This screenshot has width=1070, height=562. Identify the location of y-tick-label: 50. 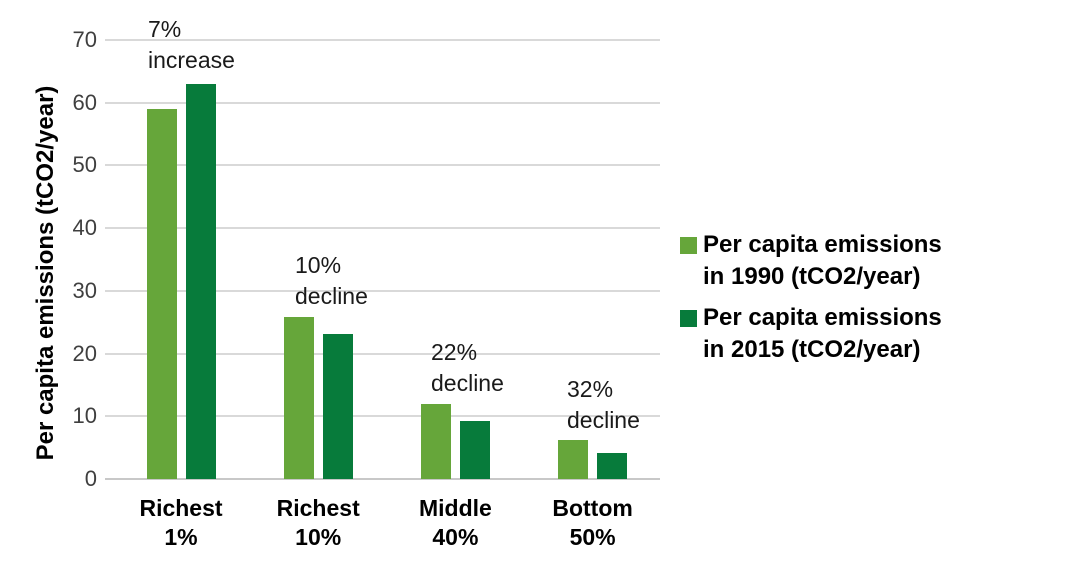
(84, 165).